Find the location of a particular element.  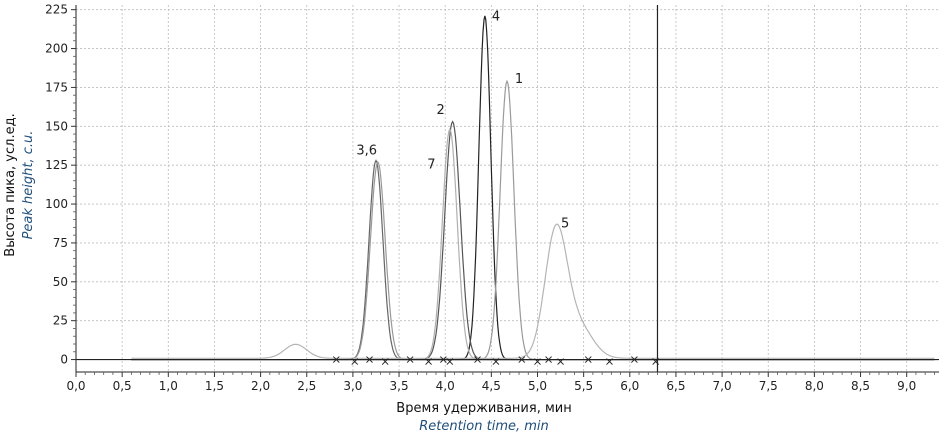

y-tick-label: 125 is located at coordinates (56, 165).